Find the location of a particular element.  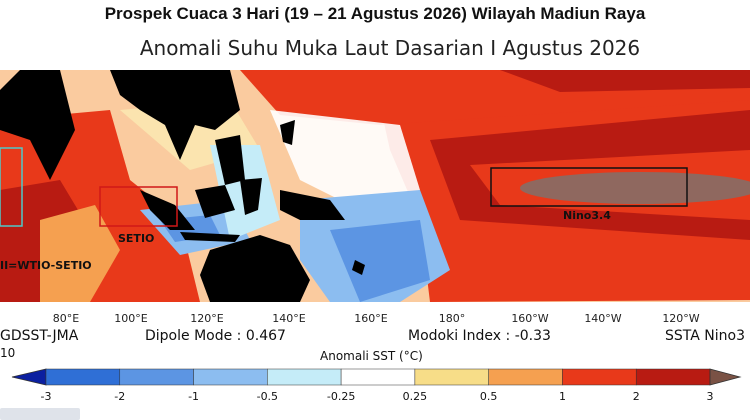

lon-label: 120°W is located at coordinates (681, 318).